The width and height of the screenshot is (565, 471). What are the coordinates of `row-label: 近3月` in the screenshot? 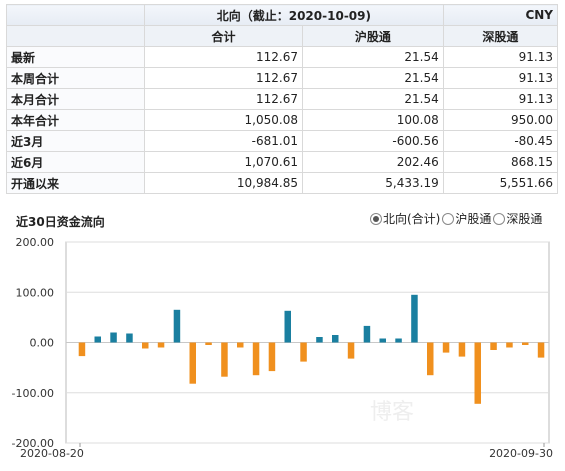 It's located at (75, 141).